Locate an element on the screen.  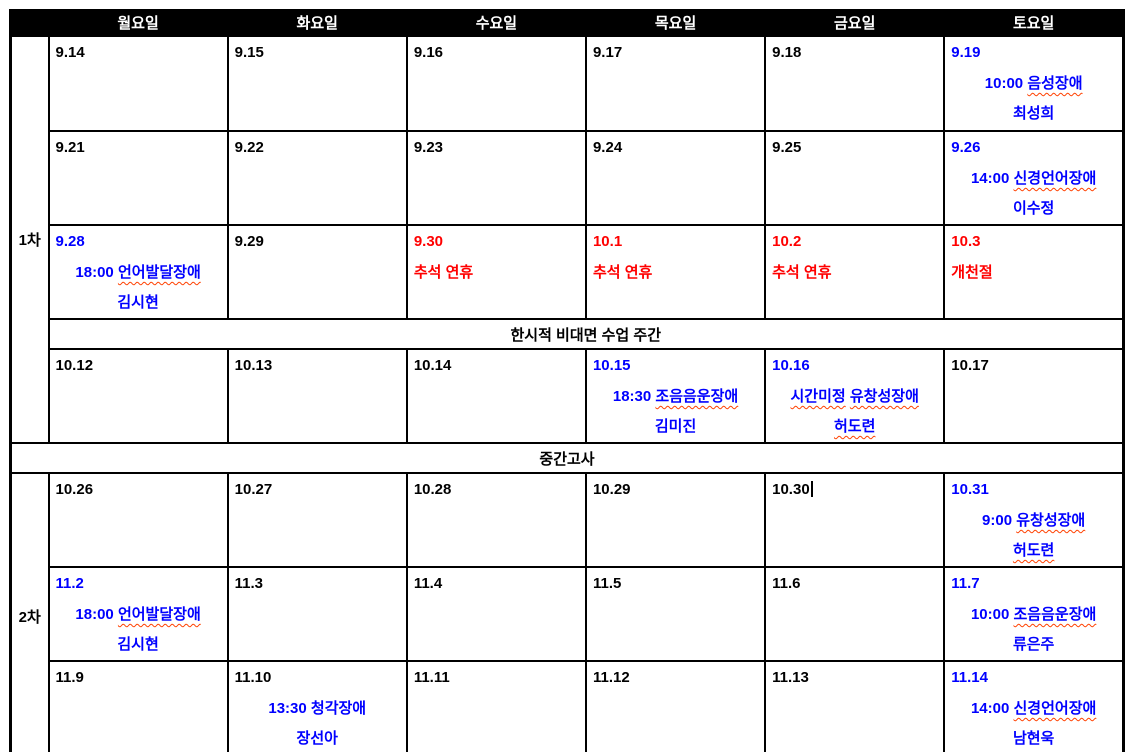
date-text: 9.30 is located at coordinates (428, 241).